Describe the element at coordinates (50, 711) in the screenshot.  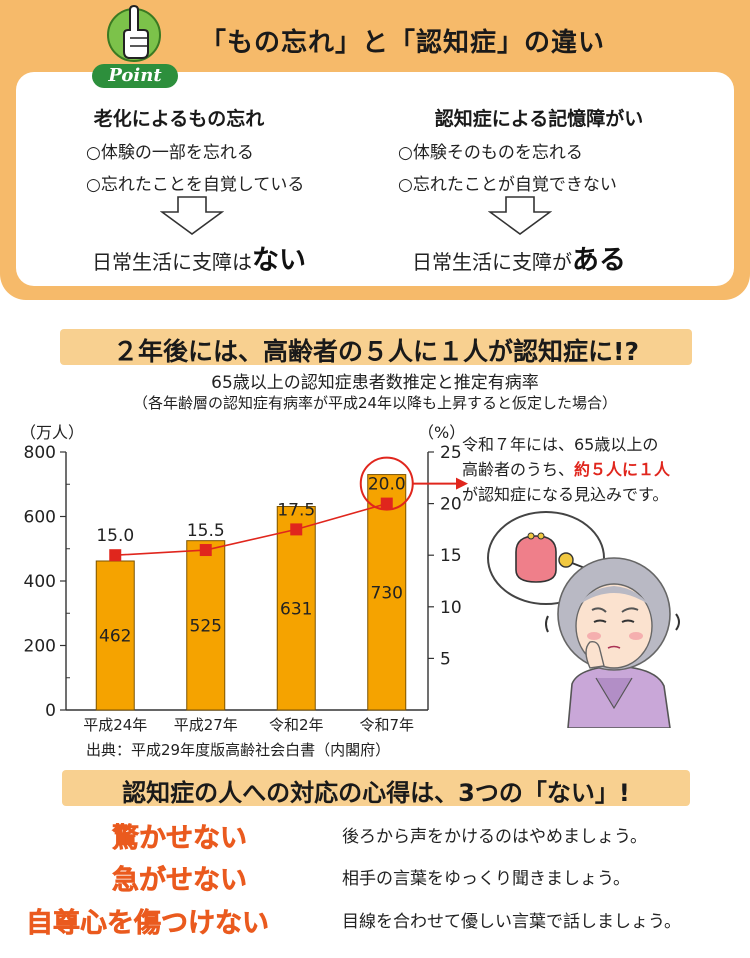
I see `y-tick-label-left: 0` at that location.